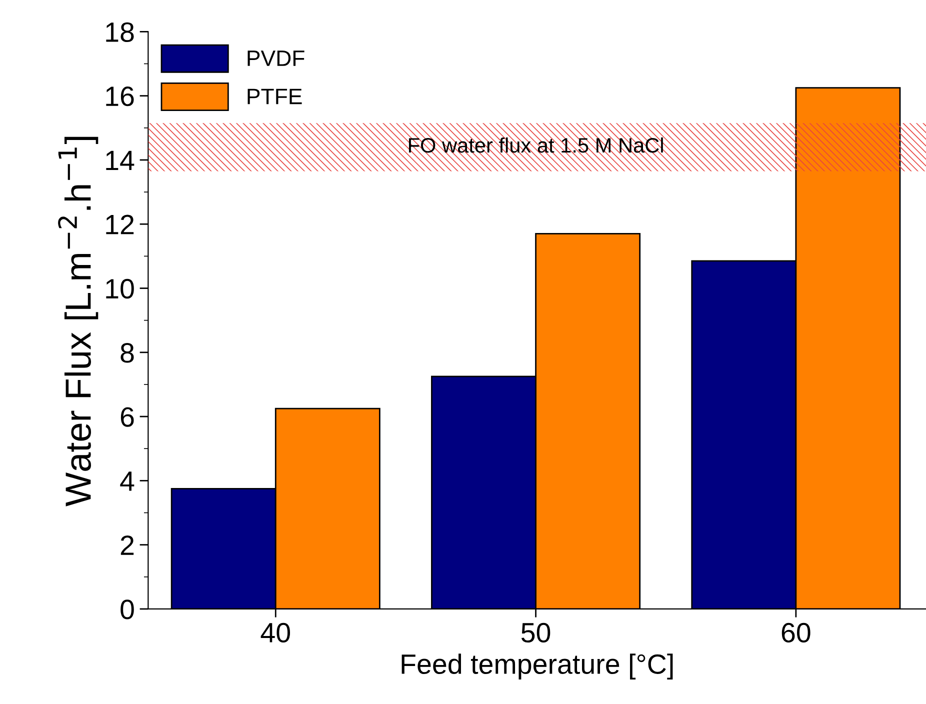  I want to click on y-tick-label: 2, so click(127, 545).